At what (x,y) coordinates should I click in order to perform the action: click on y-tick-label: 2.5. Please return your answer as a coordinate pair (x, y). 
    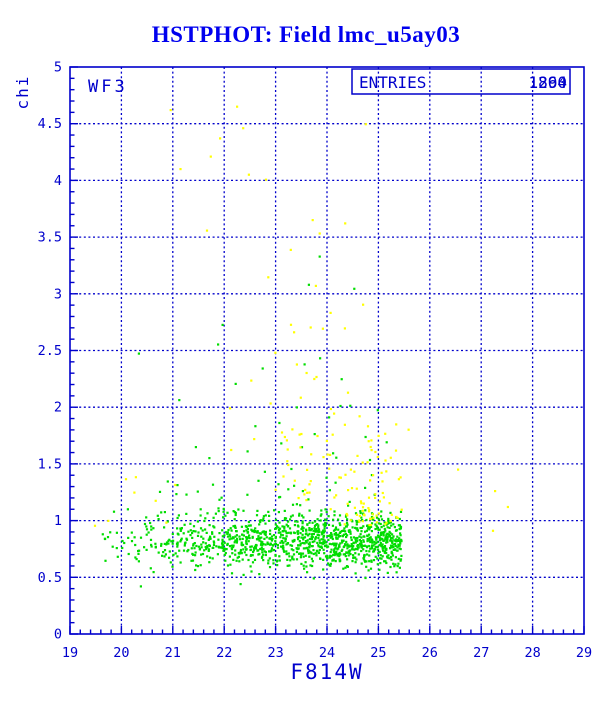
    Looking at the image, I should click on (50, 351).